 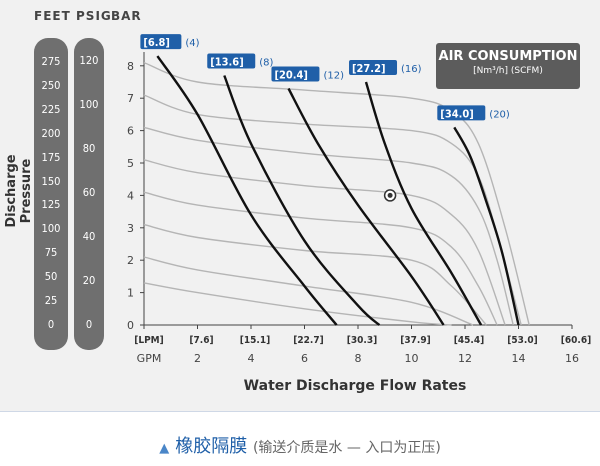 I want to click on feet-tick-label: 0, so click(x=51, y=324).